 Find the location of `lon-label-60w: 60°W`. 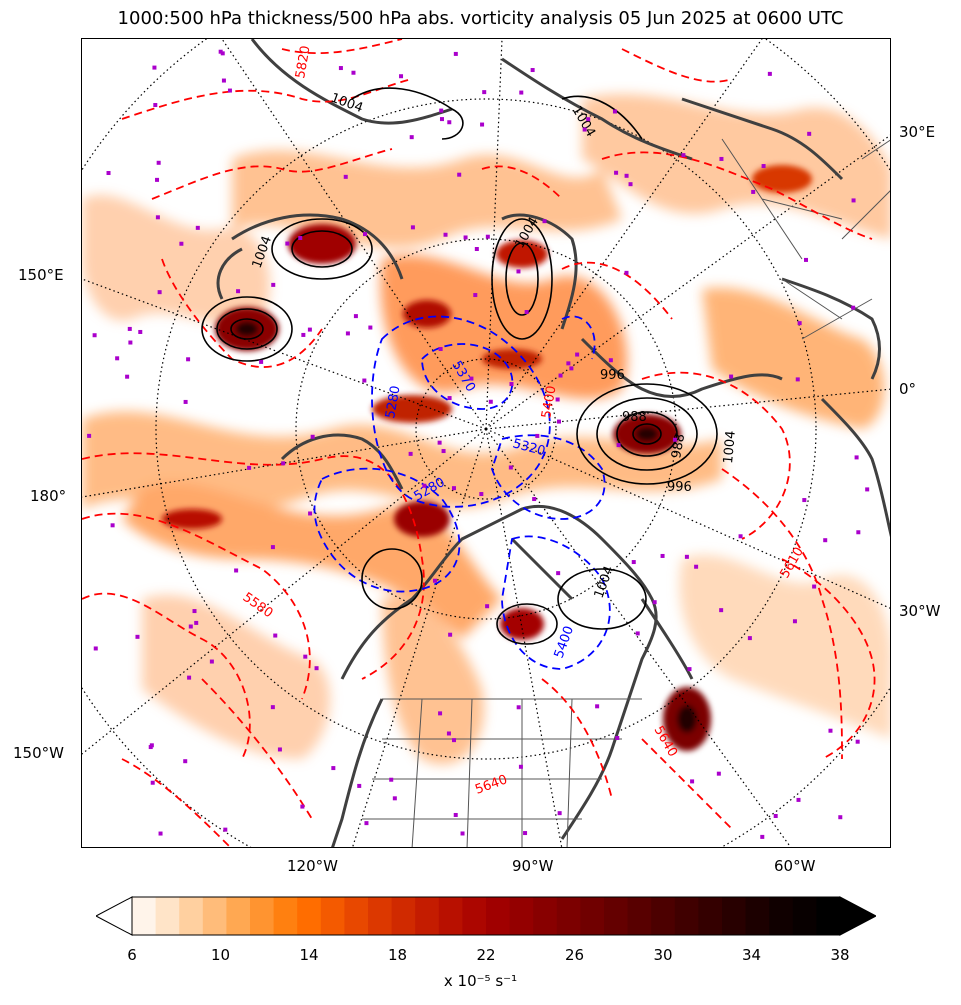

lon-label-60w: 60°W is located at coordinates (795, 866).